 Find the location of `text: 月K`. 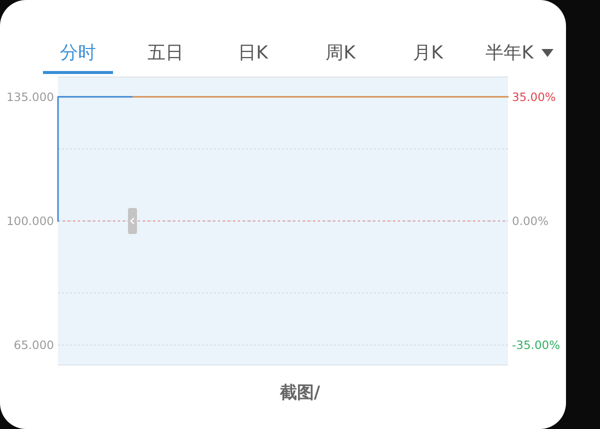

text: 月K is located at coordinates (428, 53).